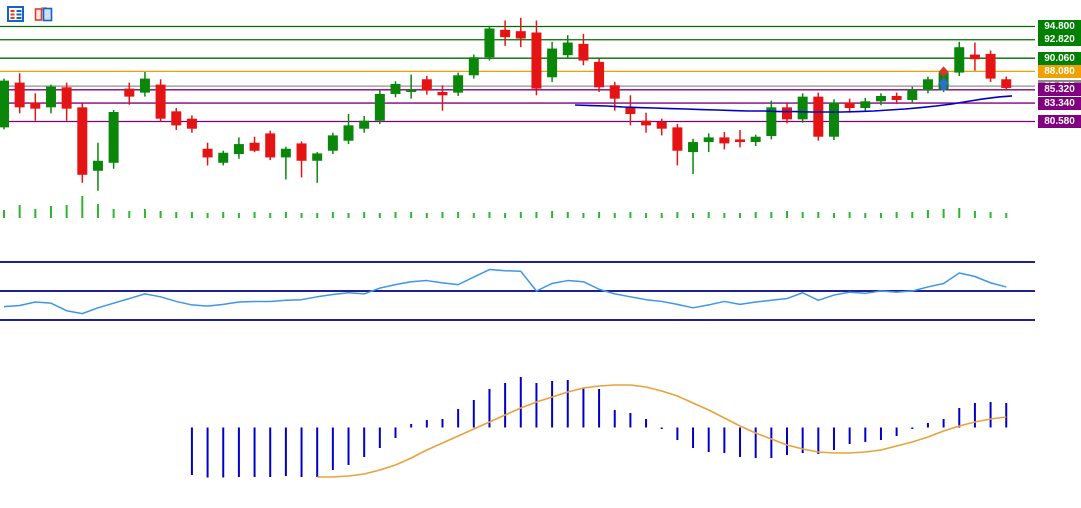  I want to click on market-watch-icon, so click(16, 14).